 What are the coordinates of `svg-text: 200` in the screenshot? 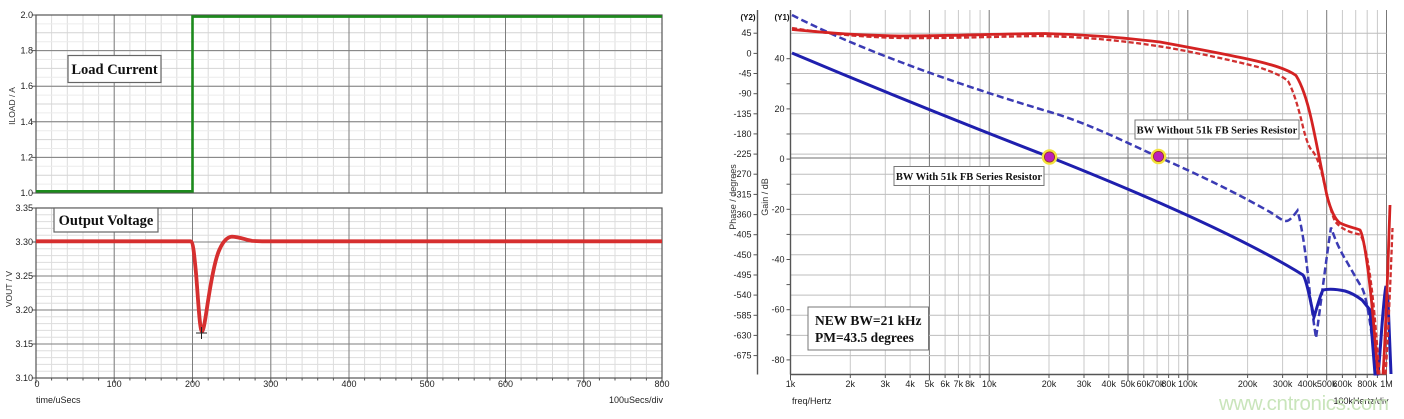 It's located at (192, 384).